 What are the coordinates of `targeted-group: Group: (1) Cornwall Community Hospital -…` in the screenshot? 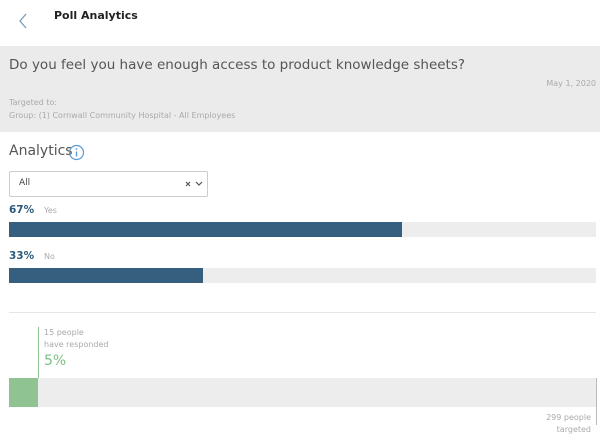 It's located at (122, 115).